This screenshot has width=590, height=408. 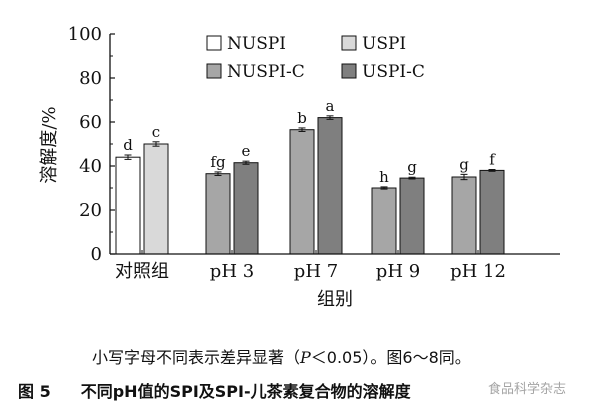 I want to click on figure-caption: 图 5 不同pH值的SPI及SPI-儿茶素复合物的溶解度, so click(x=214, y=390).